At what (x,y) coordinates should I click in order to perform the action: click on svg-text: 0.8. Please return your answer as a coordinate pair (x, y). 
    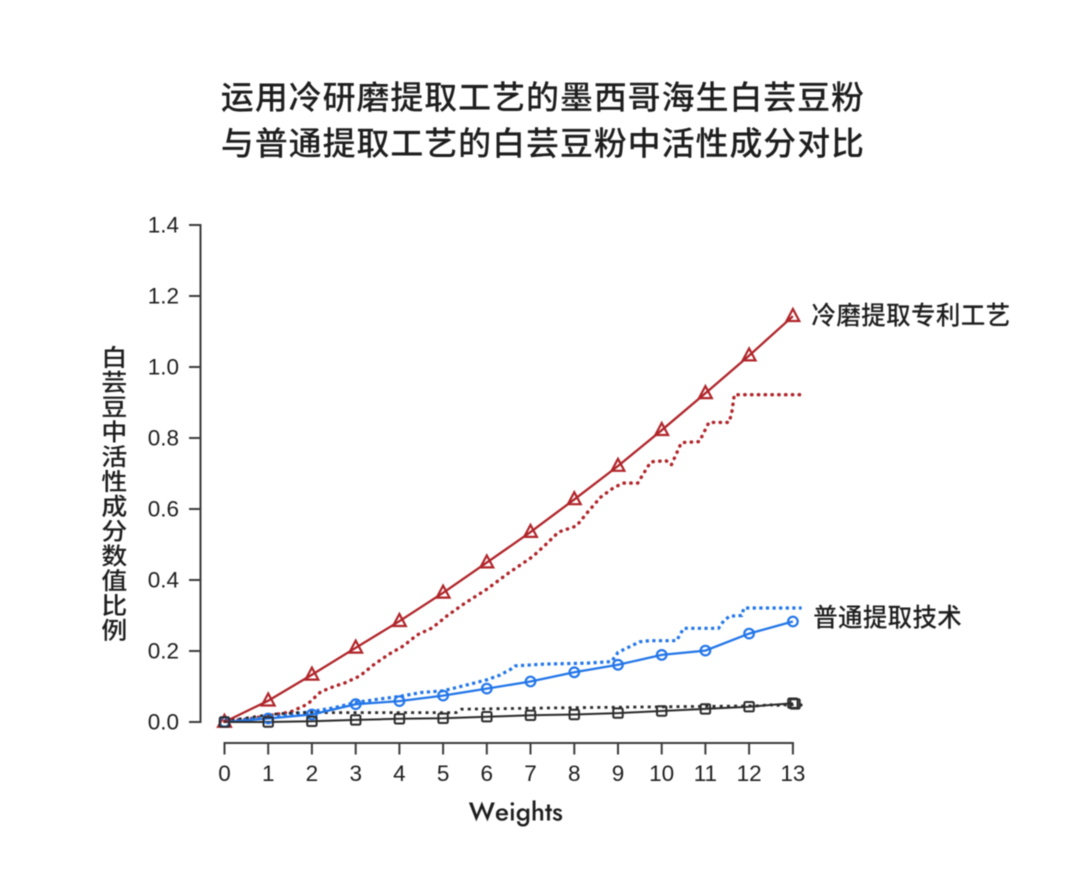
    Looking at the image, I should click on (163, 438).